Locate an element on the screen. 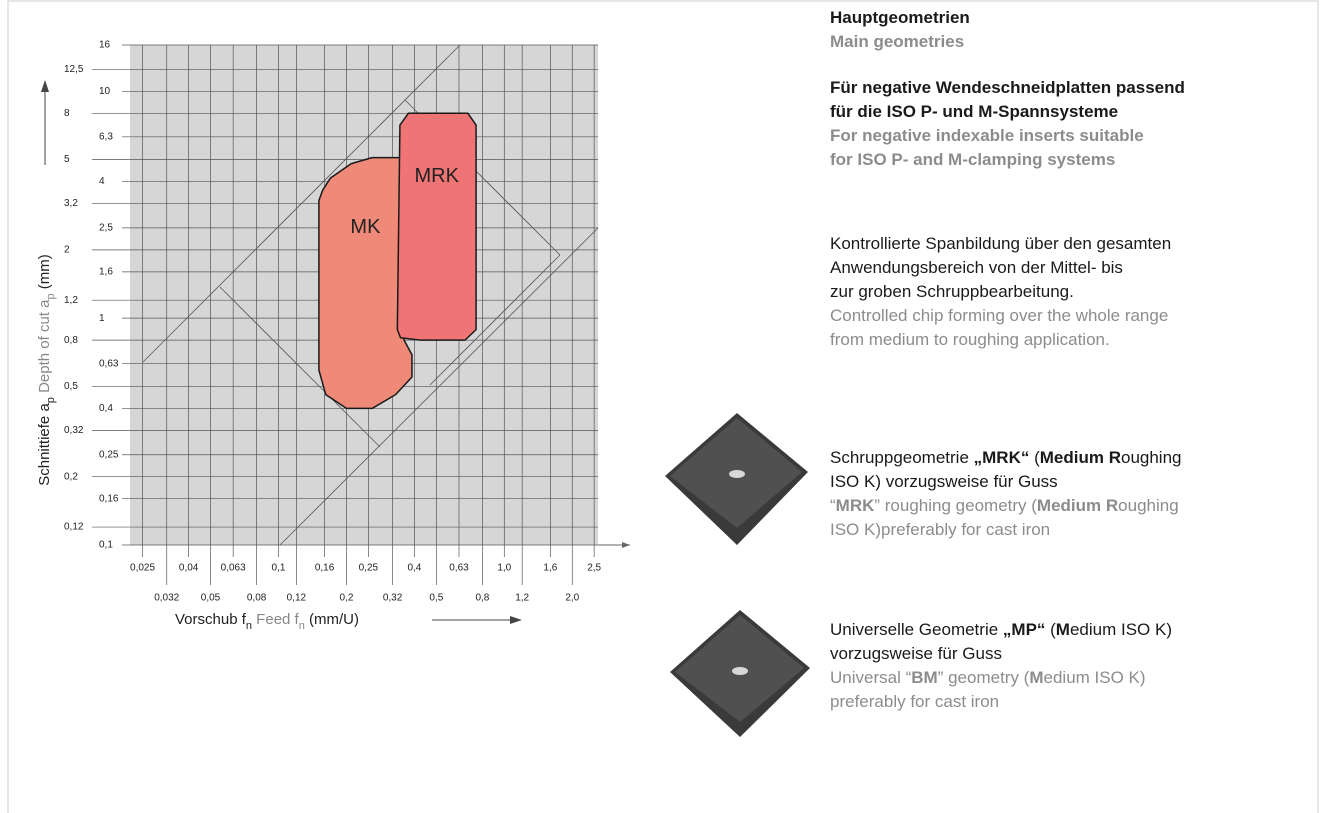 The width and height of the screenshot is (1327, 813). region-label: MRK is located at coordinates (436, 176).